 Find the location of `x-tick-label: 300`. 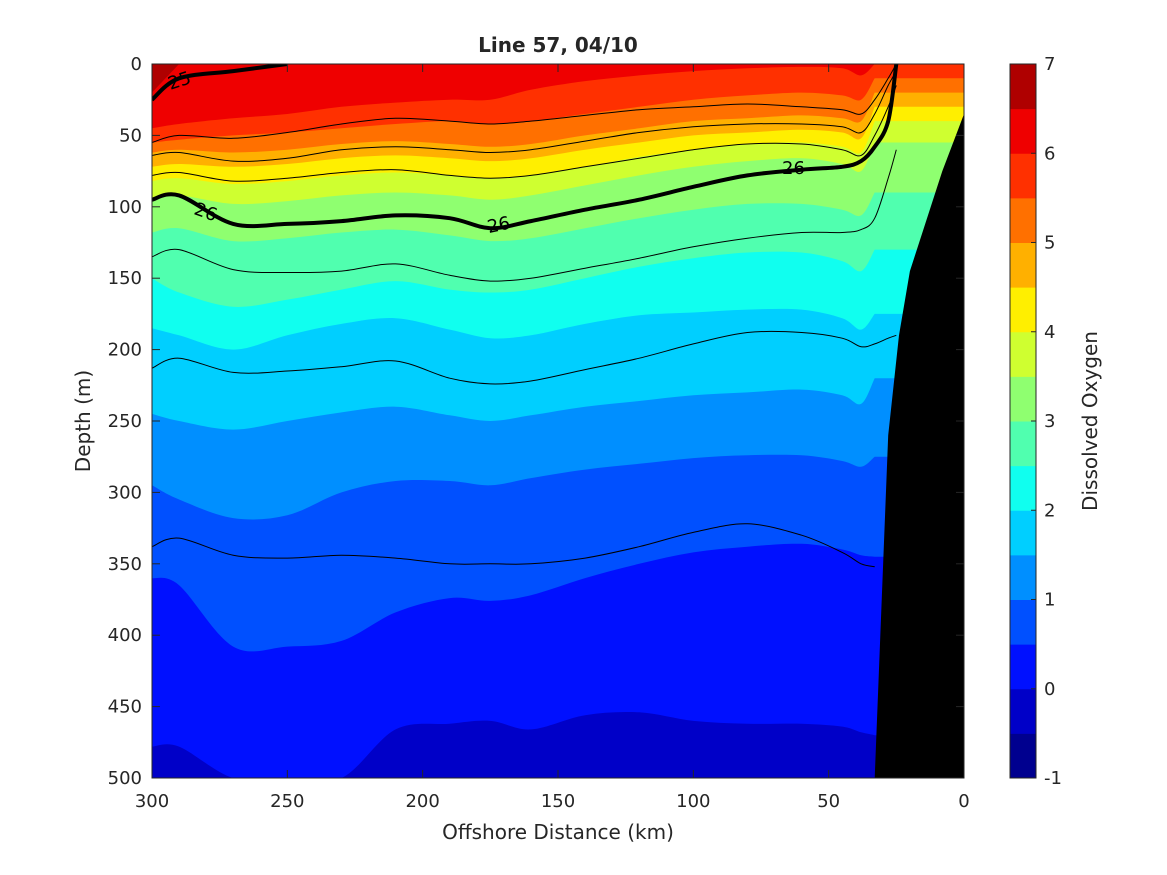

x-tick-label: 300 is located at coordinates (152, 801).